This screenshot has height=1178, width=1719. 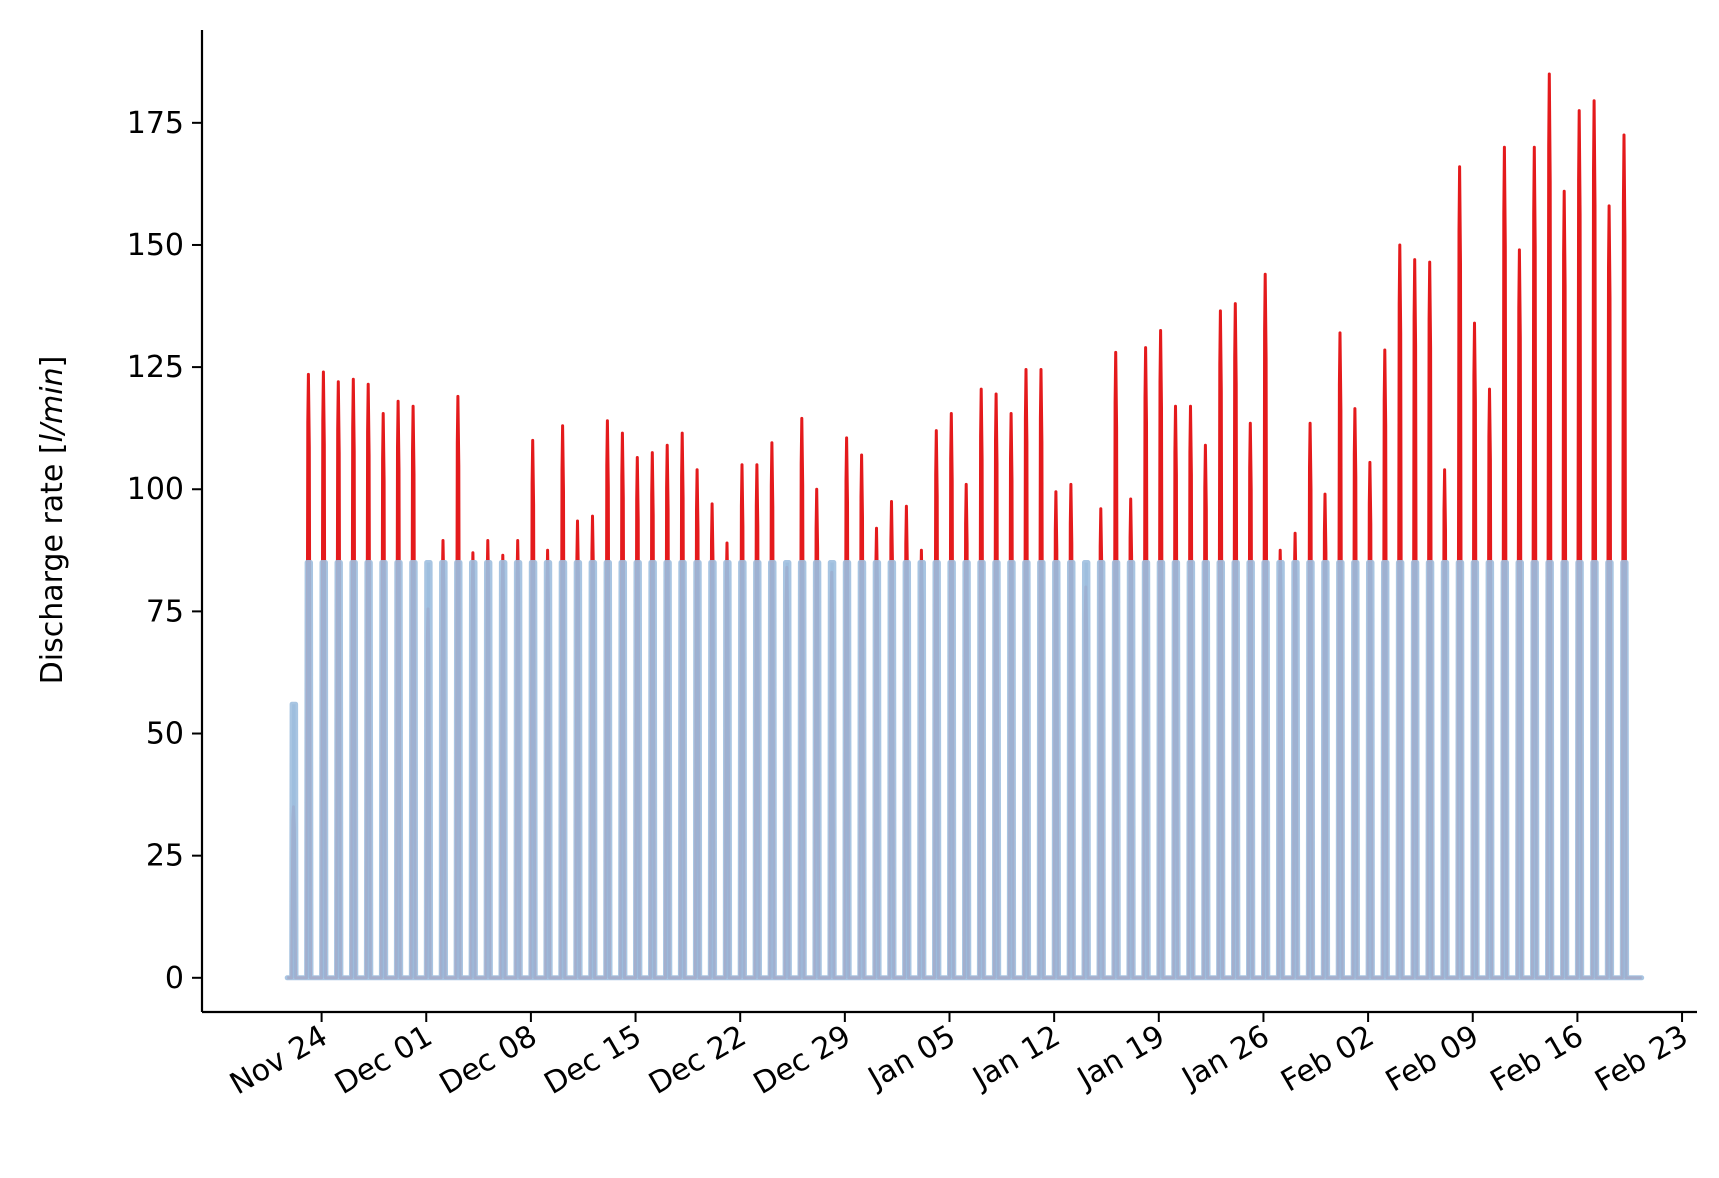 What do you see at coordinates (165, 734) in the screenshot?
I see `y-tick-label: 50` at bounding box center [165, 734].